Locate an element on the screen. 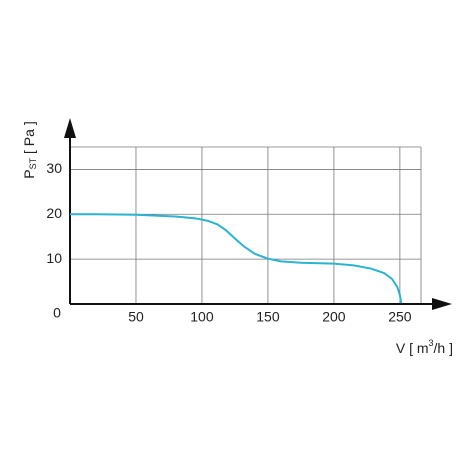 This screenshot has height=470, width=470. x-tick-label: 50 is located at coordinates (136, 317).